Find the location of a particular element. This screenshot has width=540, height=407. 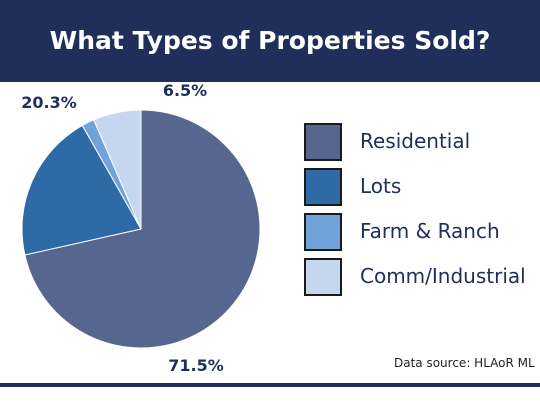

legend-label-residential: Residential is located at coordinates (415, 141).